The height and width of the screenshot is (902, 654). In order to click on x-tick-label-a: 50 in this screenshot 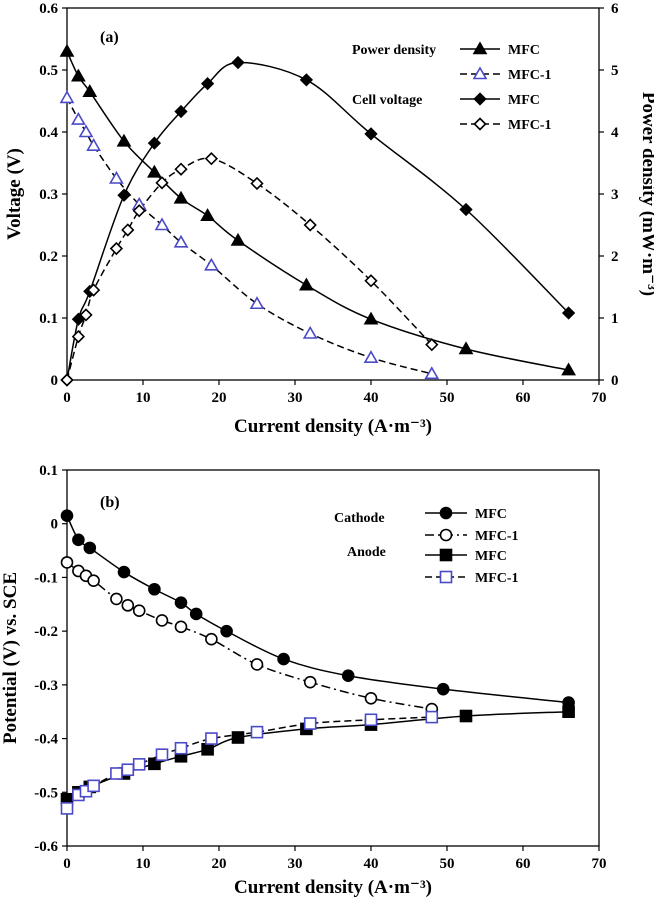, I will do `click(447, 398)`.